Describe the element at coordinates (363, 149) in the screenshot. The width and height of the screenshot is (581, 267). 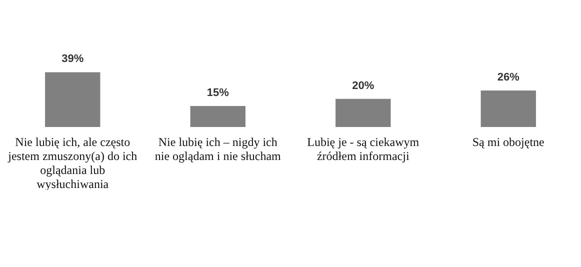
I see `x-tick-label: Lubię je - są ciekawym źródłem informacji` at that location.